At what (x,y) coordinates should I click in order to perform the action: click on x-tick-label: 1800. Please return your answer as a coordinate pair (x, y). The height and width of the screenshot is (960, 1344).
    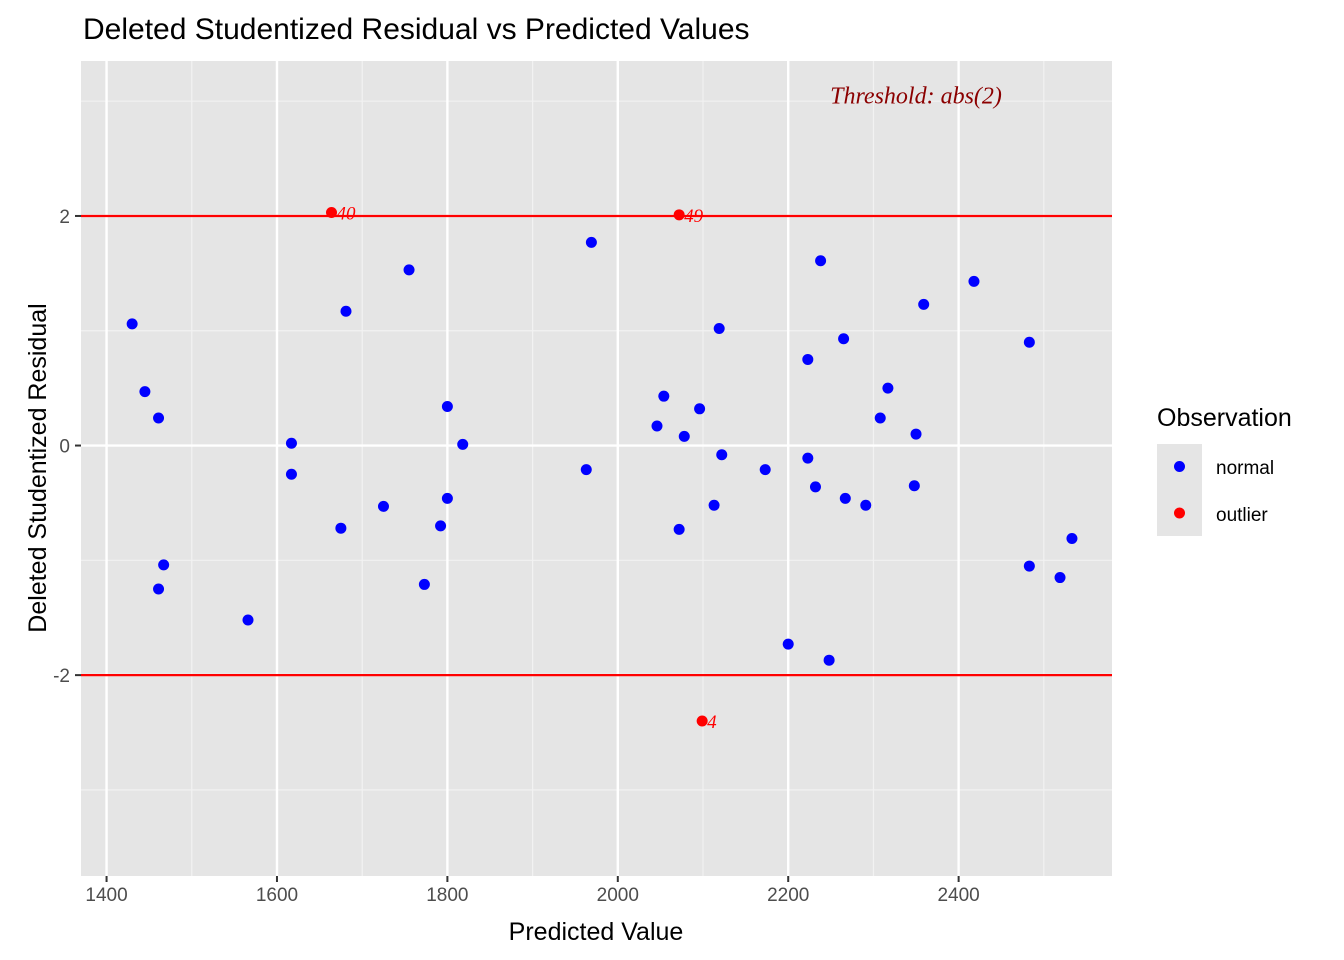
    Looking at the image, I should click on (447, 895).